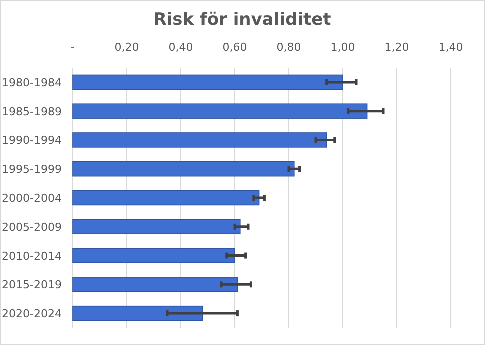 This screenshot has height=345, width=485. I want to click on x-tick-label: -, so click(73, 47).